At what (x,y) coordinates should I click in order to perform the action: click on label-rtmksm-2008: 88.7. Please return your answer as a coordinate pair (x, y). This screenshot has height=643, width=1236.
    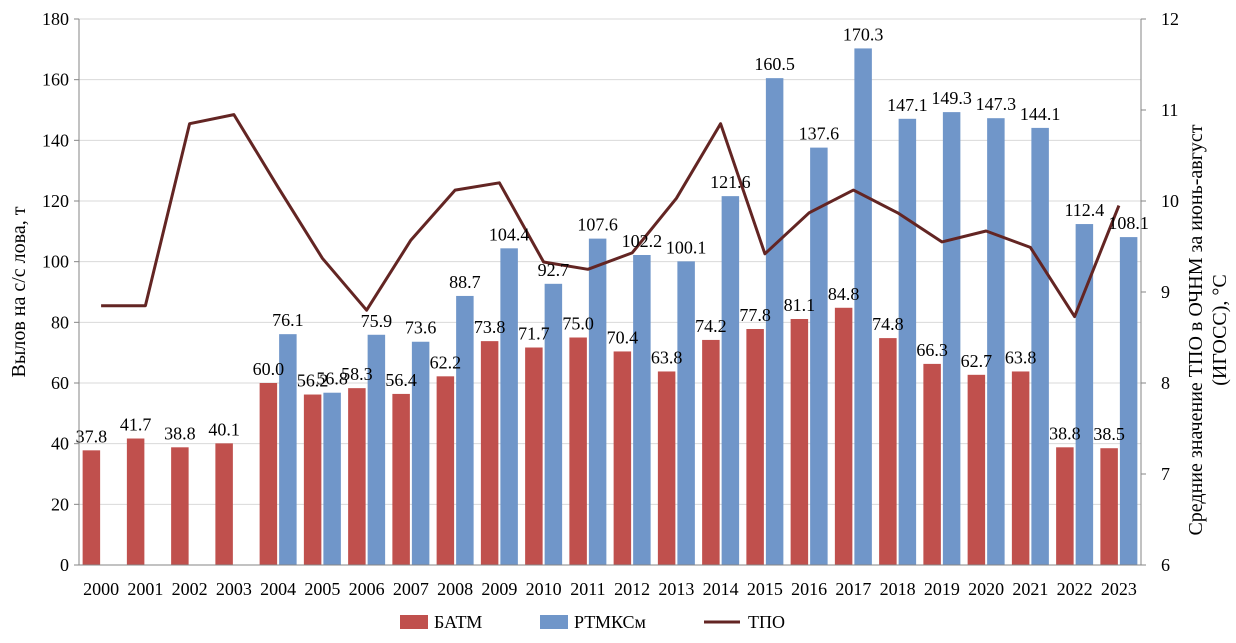
    Looking at the image, I should click on (465, 282).